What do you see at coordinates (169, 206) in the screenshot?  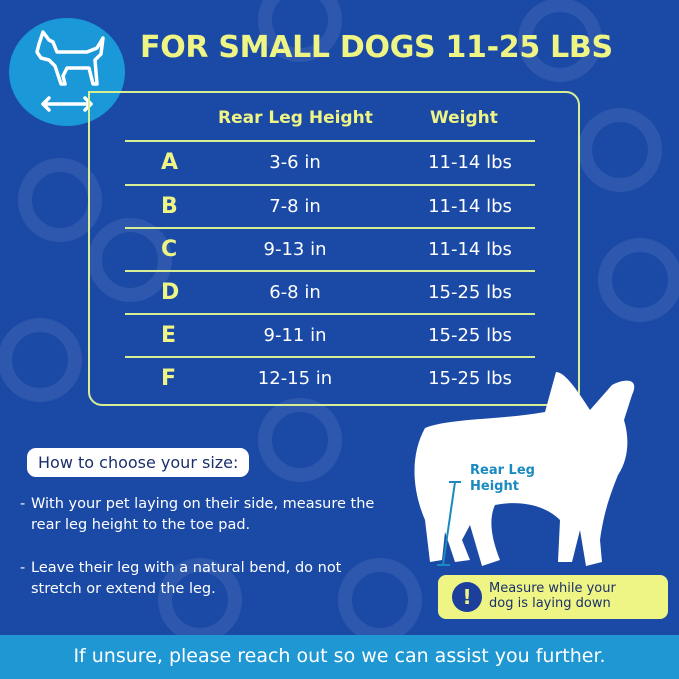 I see `size-letter: B` at bounding box center [169, 206].